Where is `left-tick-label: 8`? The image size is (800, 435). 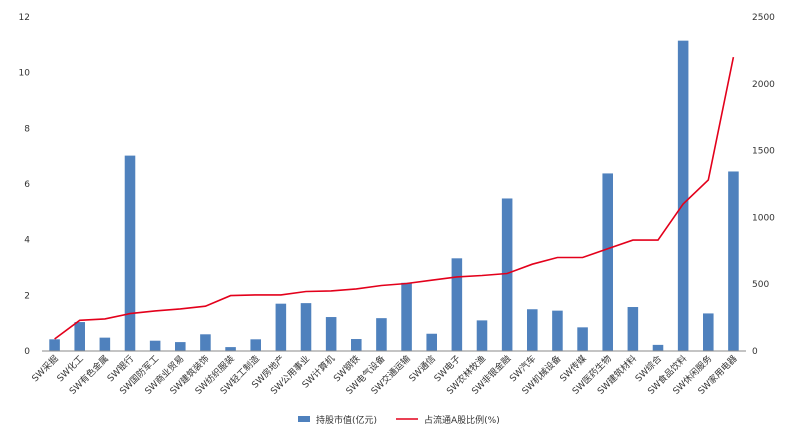 left-tick-label: 8 is located at coordinates (27, 129).